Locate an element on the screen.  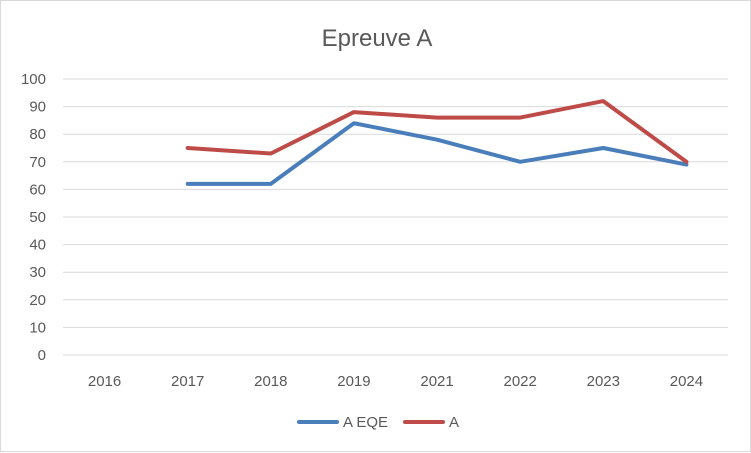
x-tick-label: 2021 is located at coordinates (436, 381).